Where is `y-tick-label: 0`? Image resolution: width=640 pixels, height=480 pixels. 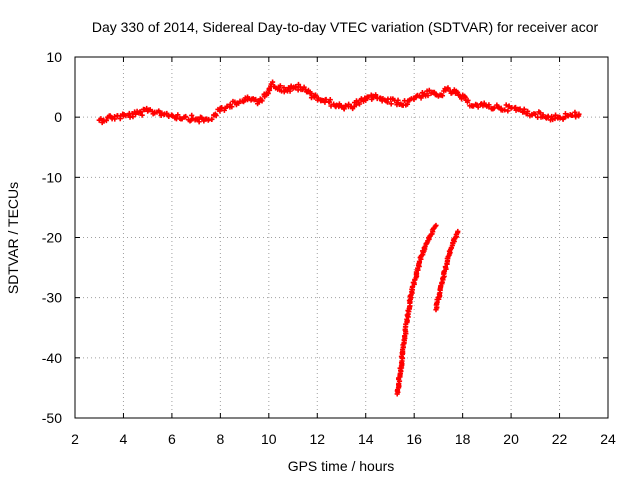 y-tick-label: 0 is located at coordinates (58, 117).